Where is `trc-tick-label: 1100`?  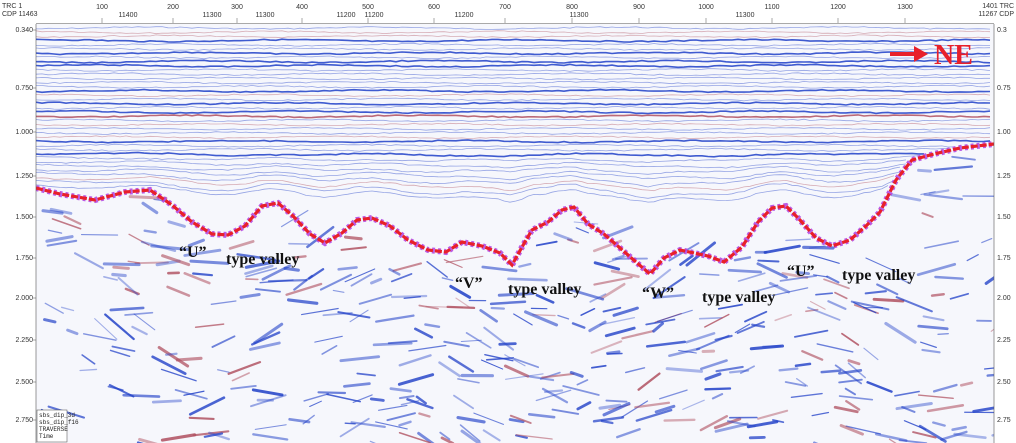
trc-tick-label: 1100 is located at coordinates (771, 7).